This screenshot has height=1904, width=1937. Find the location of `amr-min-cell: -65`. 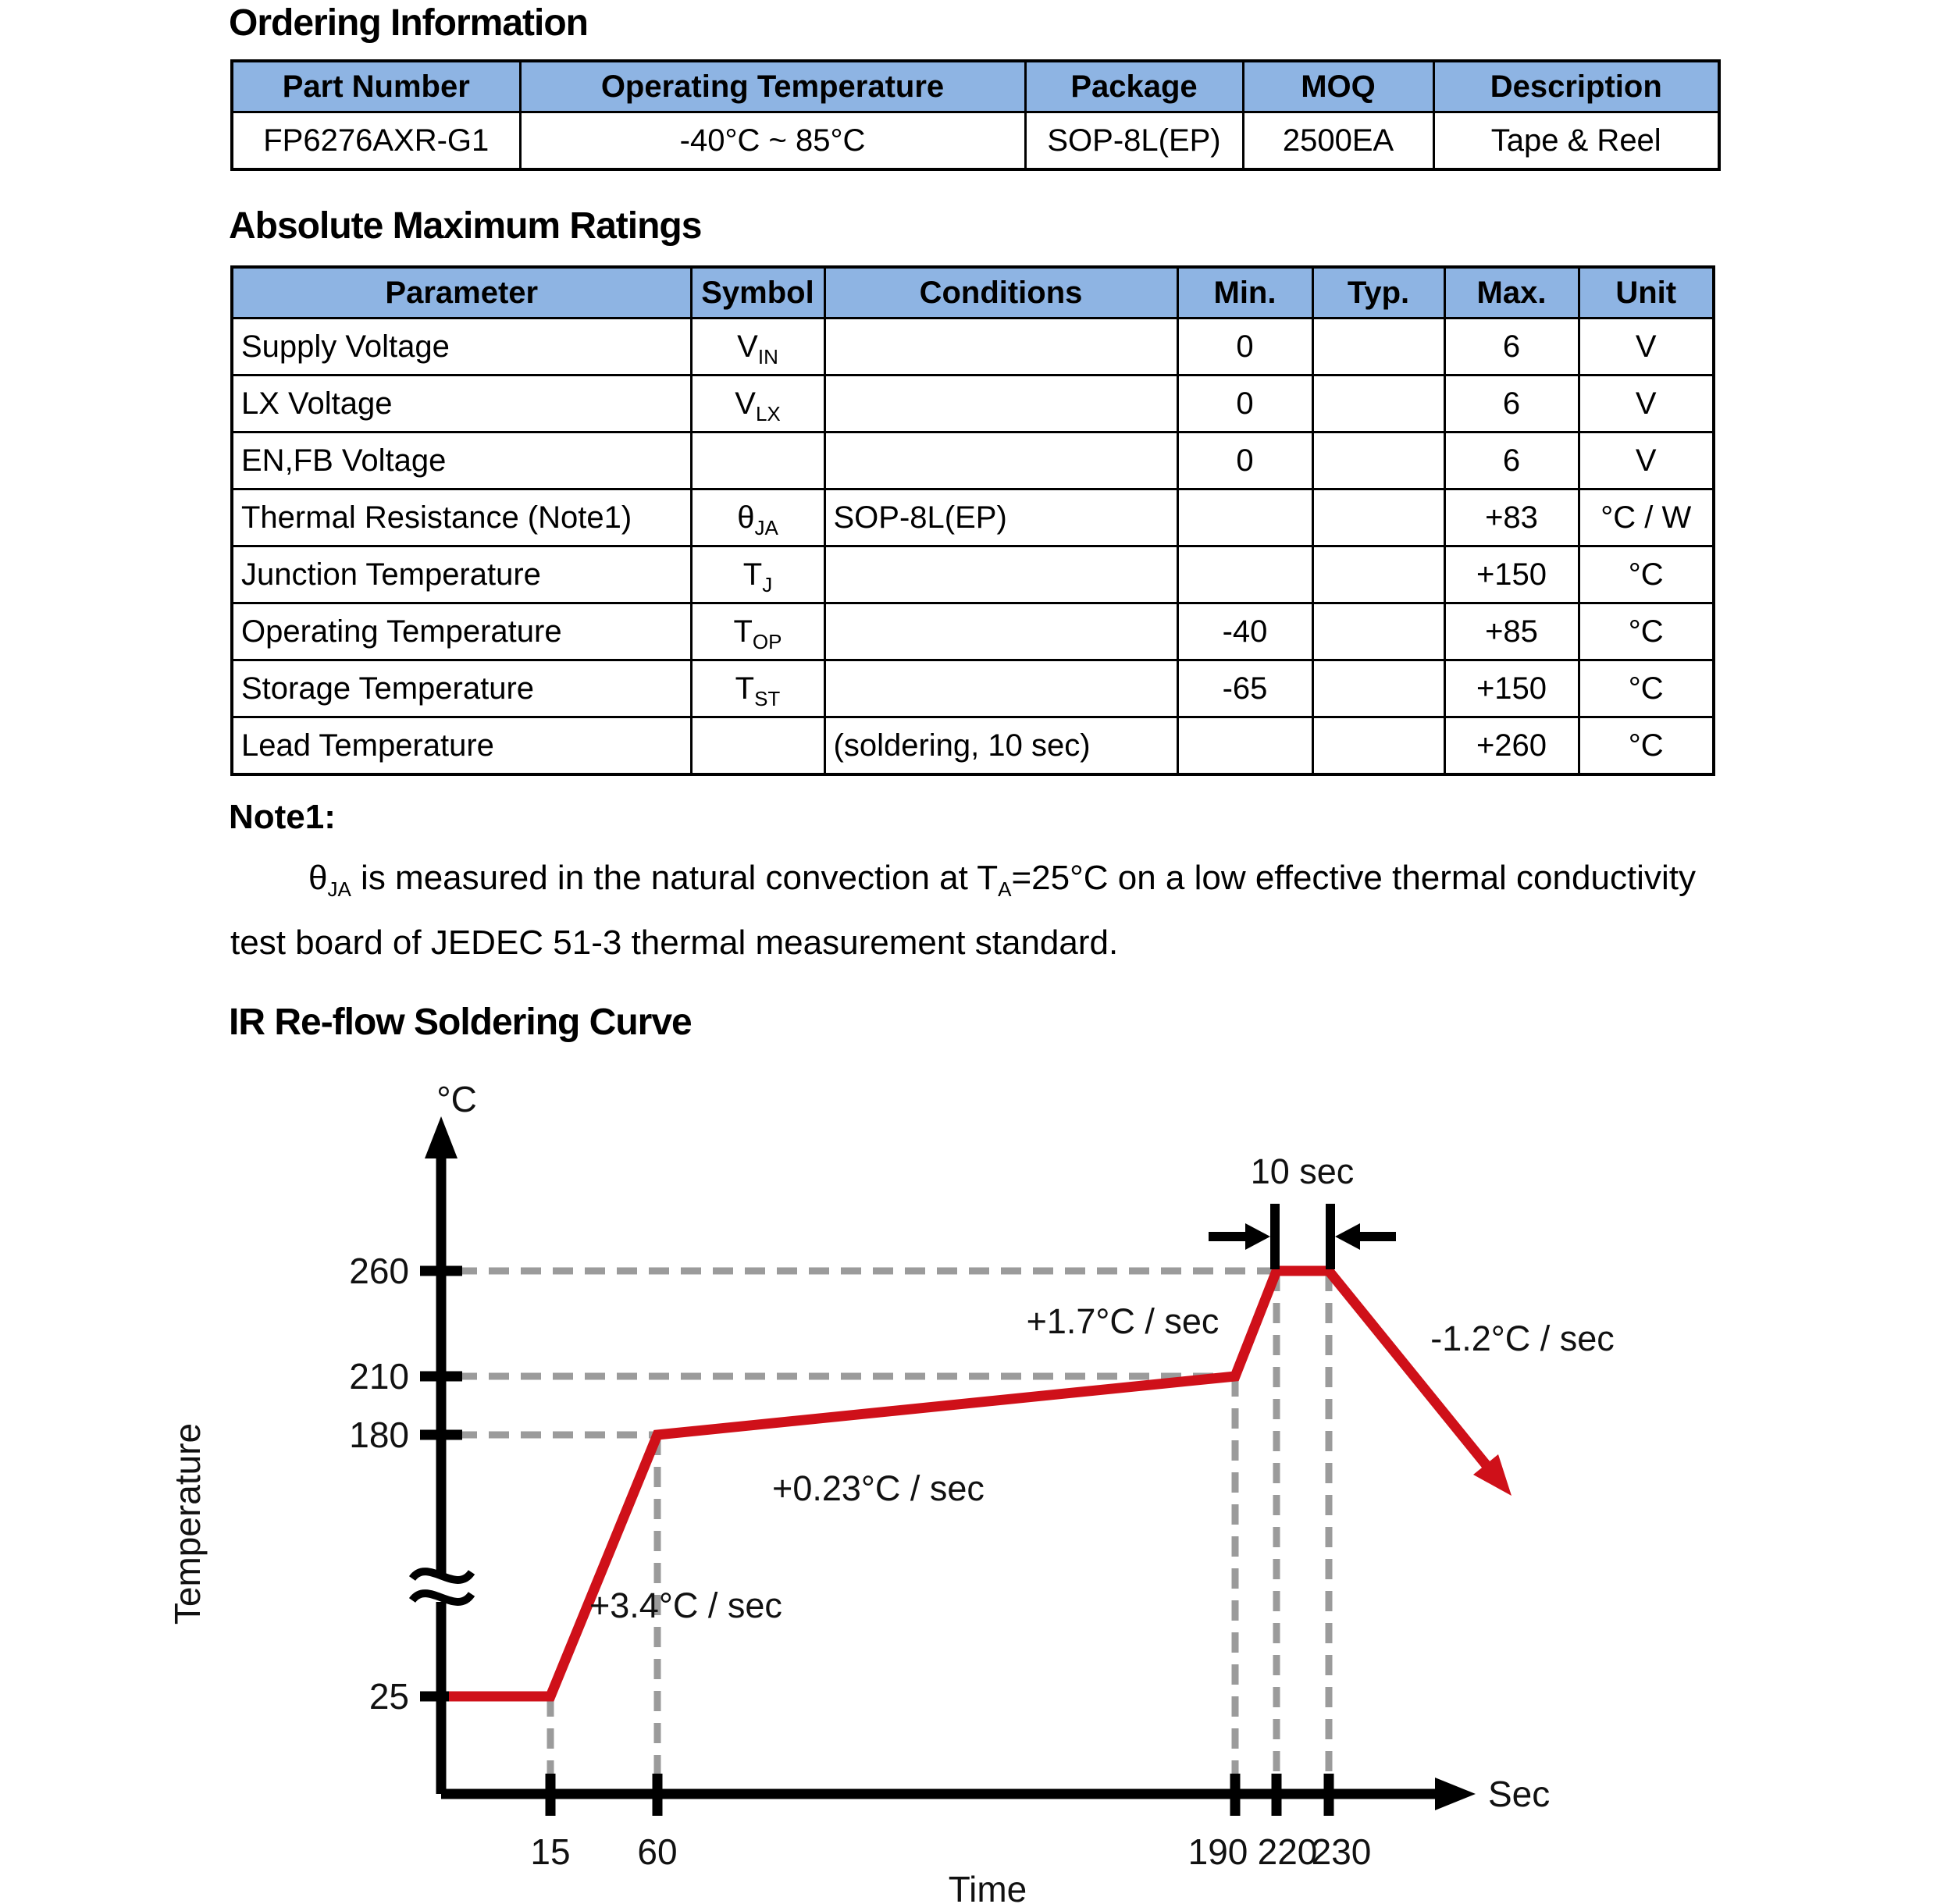

amr-min-cell: -65 is located at coordinates (1245, 688).